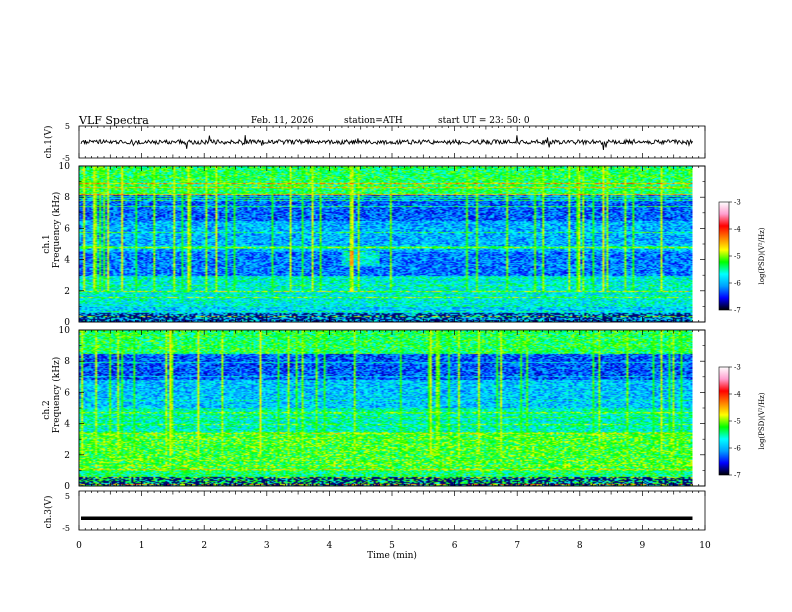 Image resolution: width=792 pixels, height=612 pixels. I want to click on x-tick-label: 6, so click(455, 546).